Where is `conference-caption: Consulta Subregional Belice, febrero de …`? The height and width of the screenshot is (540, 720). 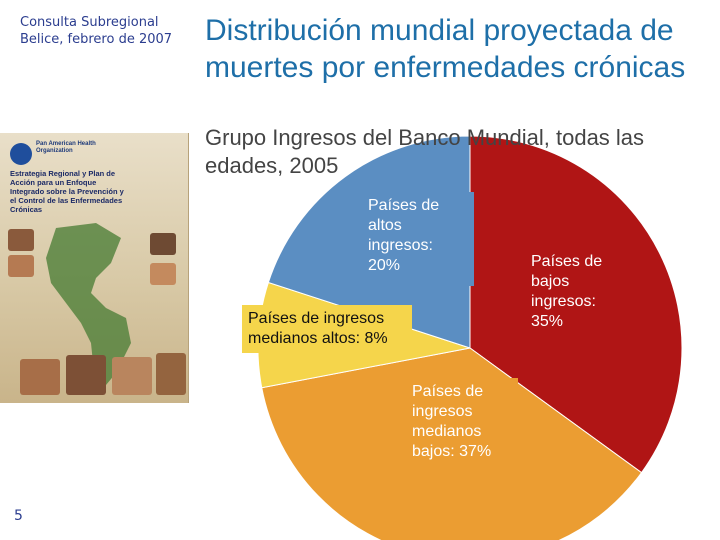
conference-caption: Consulta Subregional Belice, febrero de … is located at coordinates (96, 31).